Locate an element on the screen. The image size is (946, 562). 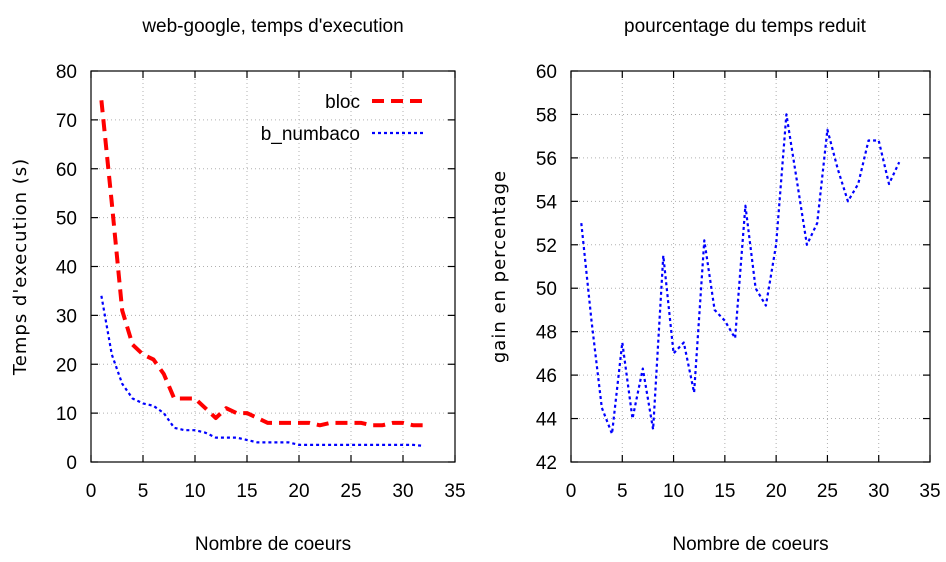
chart1-x-axis-label: Nombre de coeurs is located at coordinates (273, 544).